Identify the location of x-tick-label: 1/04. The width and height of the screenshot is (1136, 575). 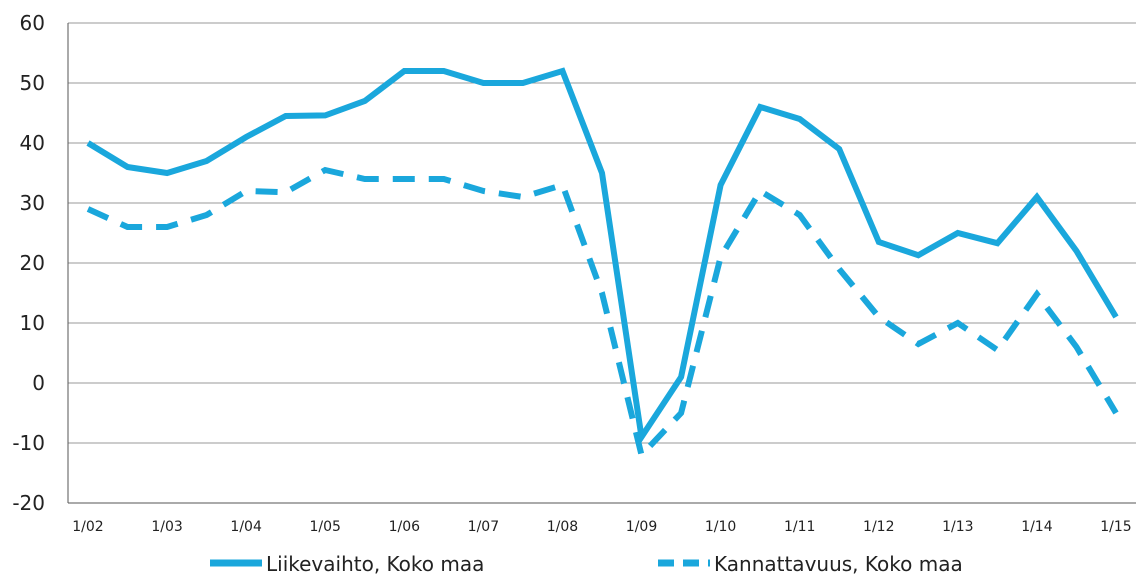
(246, 527).